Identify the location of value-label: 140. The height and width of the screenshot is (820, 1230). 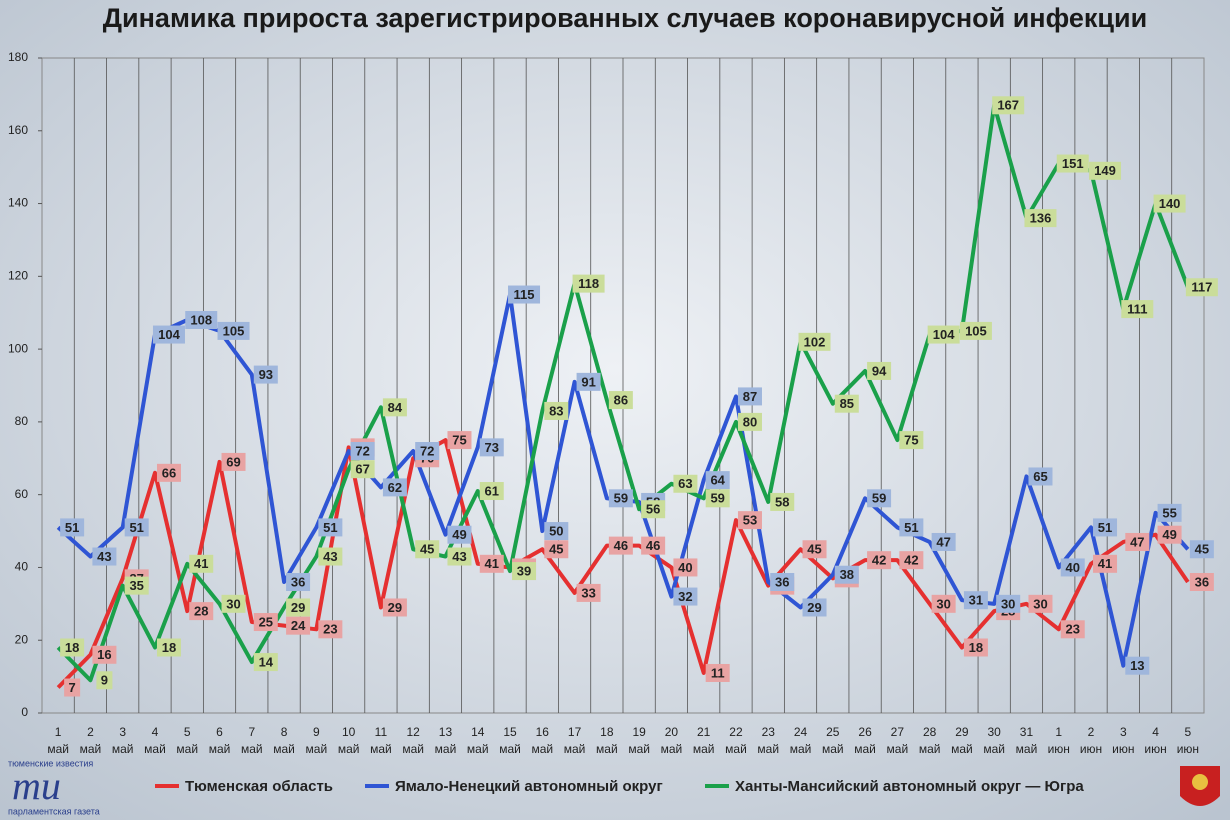
(1170, 203).